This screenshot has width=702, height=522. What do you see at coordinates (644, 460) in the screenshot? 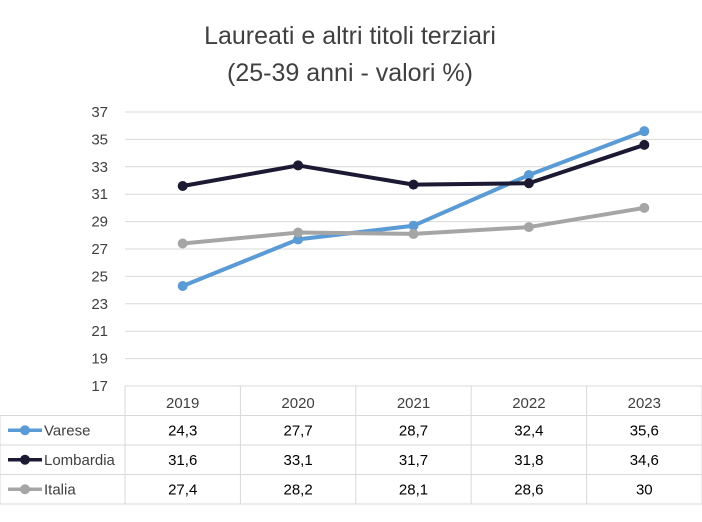
I see `table-value: 34,6` at bounding box center [644, 460].